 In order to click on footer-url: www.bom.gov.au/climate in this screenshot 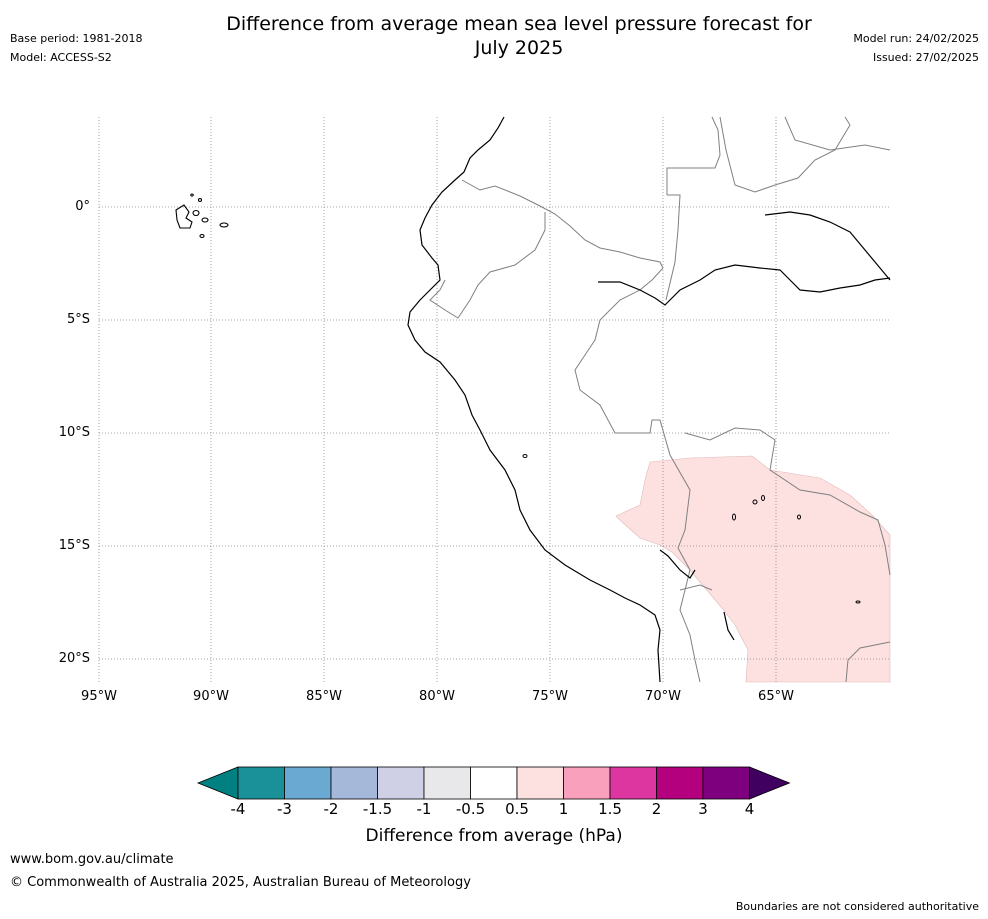, I will do `click(92, 859)`.